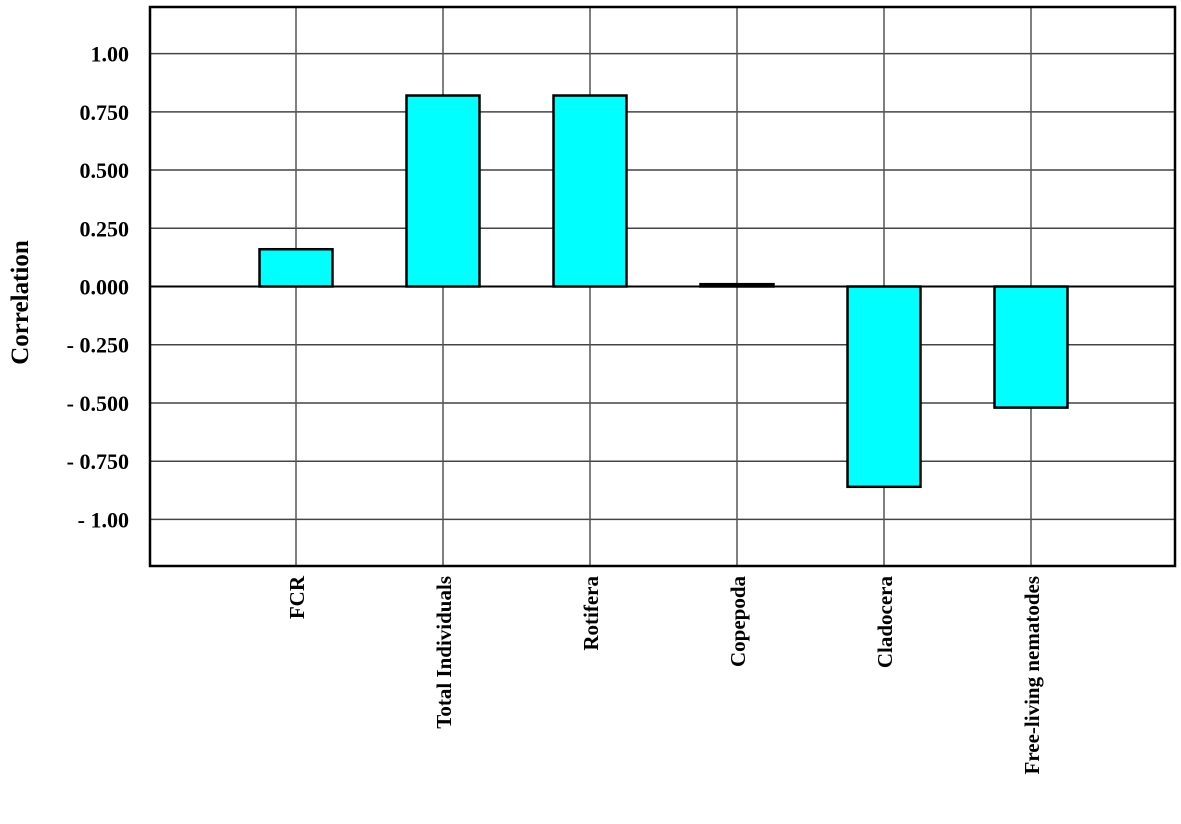 The image size is (1181, 824). What do you see at coordinates (444, 652) in the screenshot?
I see `x-tick-label: Total Individuals` at bounding box center [444, 652].